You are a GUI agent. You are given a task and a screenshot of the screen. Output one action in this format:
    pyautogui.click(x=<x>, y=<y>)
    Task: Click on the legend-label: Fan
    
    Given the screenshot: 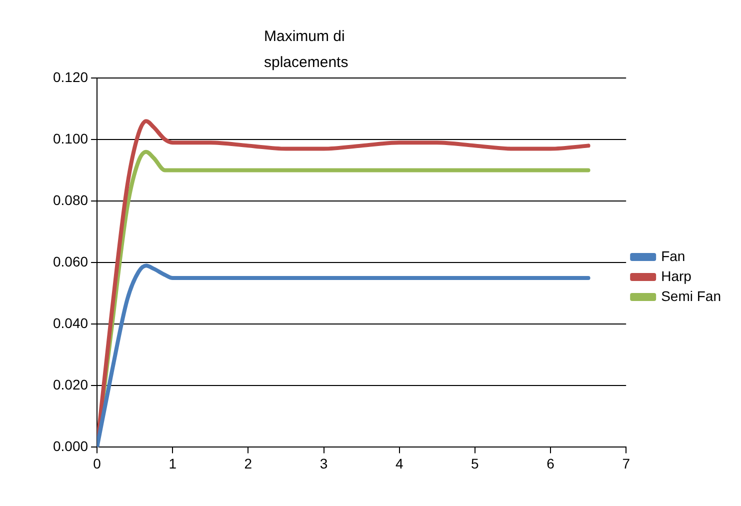 What is the action you would take?
    pyautogui.click(x=673, y=256)
    